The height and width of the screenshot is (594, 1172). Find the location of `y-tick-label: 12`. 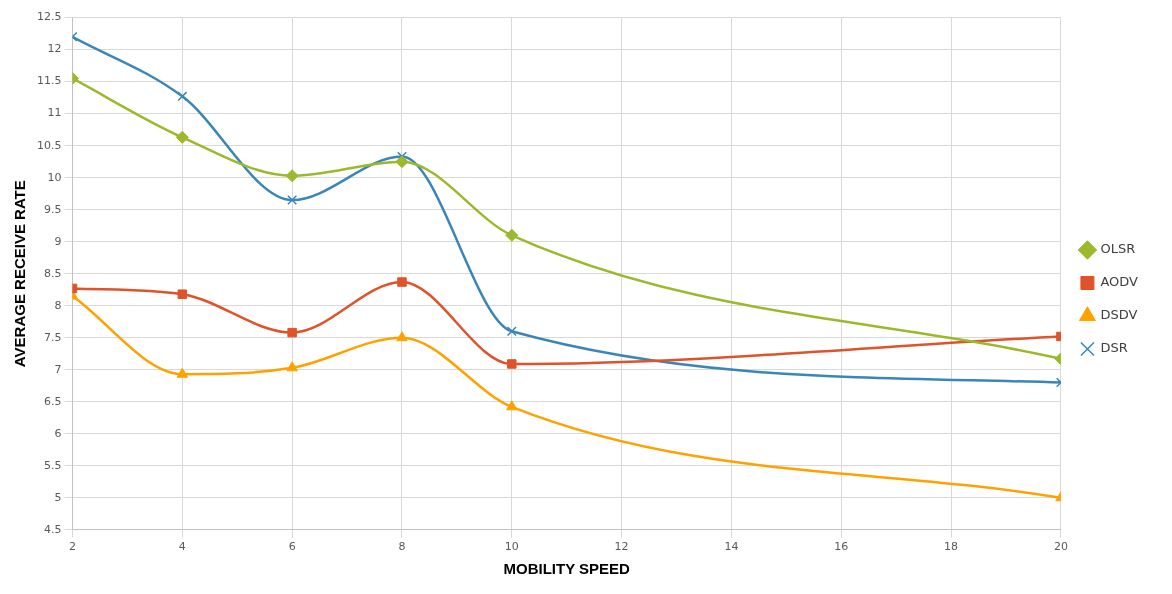

y-tick-label: 12 is located at coordinates (54, 49).